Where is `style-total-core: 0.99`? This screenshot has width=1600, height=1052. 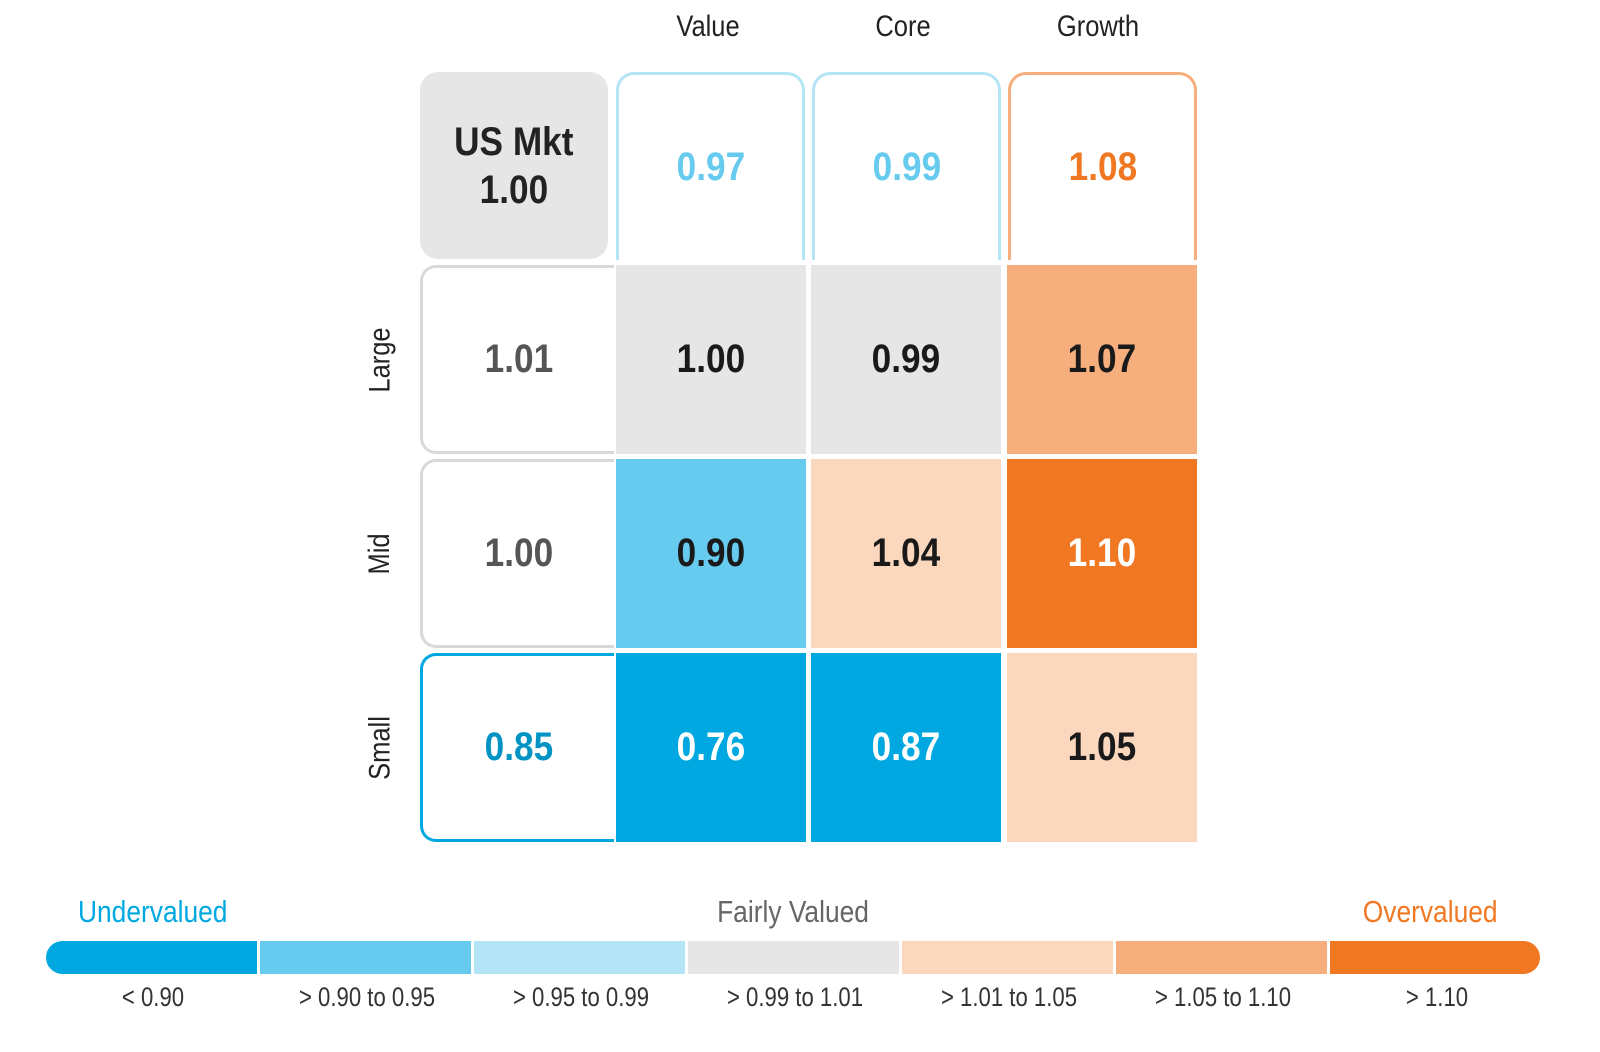
style-total-core: 0.99 is located at coordinates (906, 166).